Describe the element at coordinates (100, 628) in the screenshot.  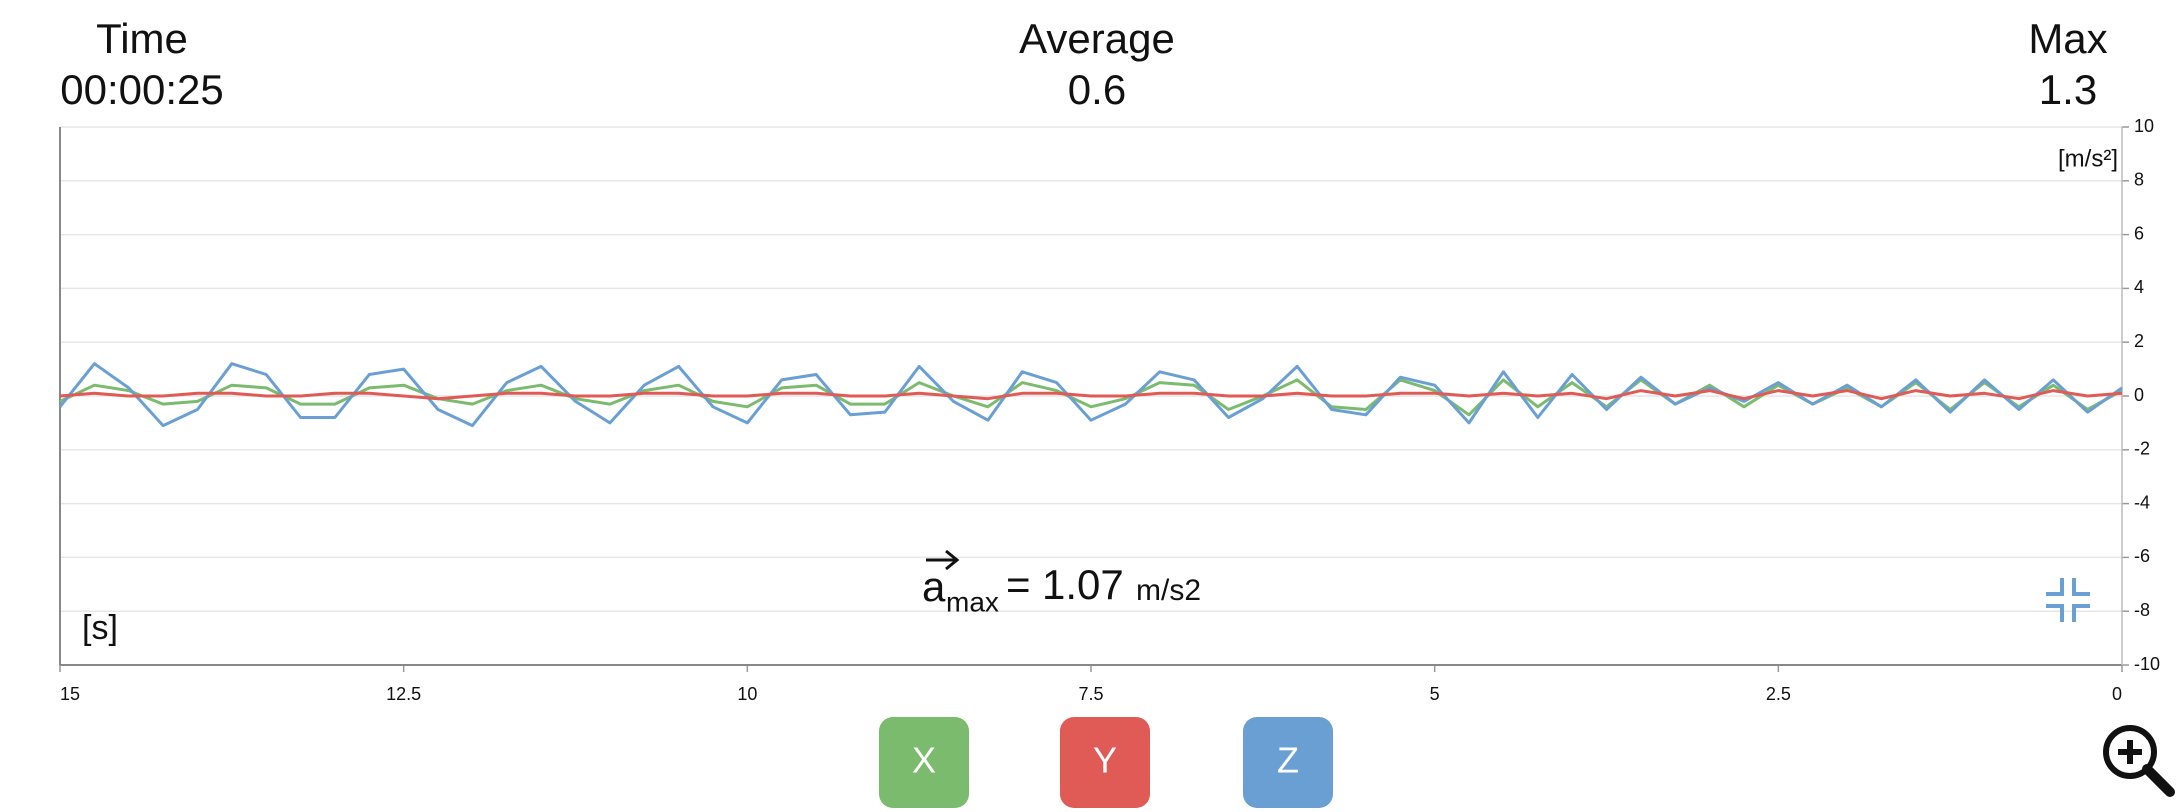
I see `x-unit: [s]` at that location.